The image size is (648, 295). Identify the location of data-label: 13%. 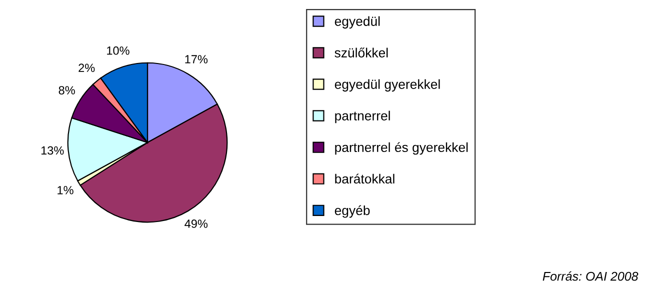
(52, 150).